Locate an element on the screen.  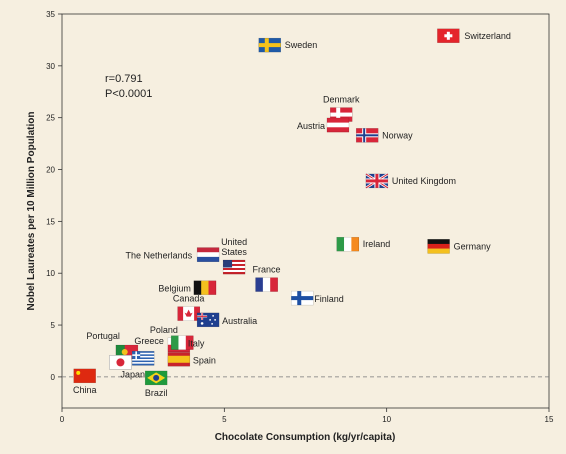
x-axis-label: Chocolate Consumption (kg/yr/capita) is located at coordinates (305, 437).